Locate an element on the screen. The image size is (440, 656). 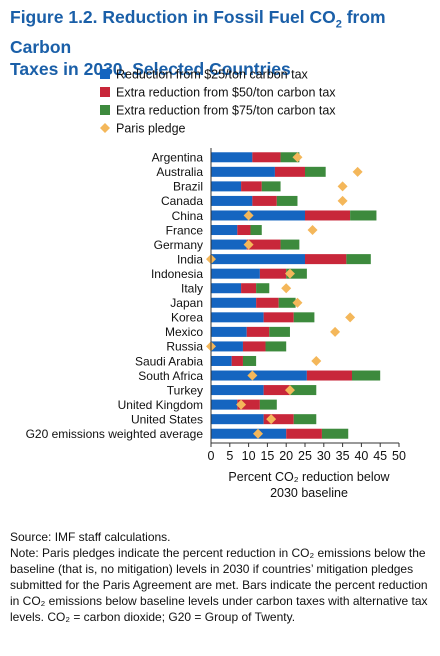
category-label: Italy is located at coordinates (192, 289).